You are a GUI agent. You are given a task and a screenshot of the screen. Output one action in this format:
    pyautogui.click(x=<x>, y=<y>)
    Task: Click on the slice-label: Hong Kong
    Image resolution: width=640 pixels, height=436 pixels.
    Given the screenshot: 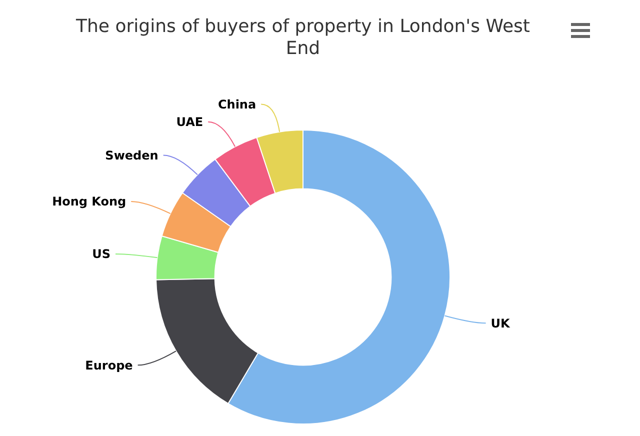 What is the action you would take?
    pyautogui.click(x=89, y=201)
    